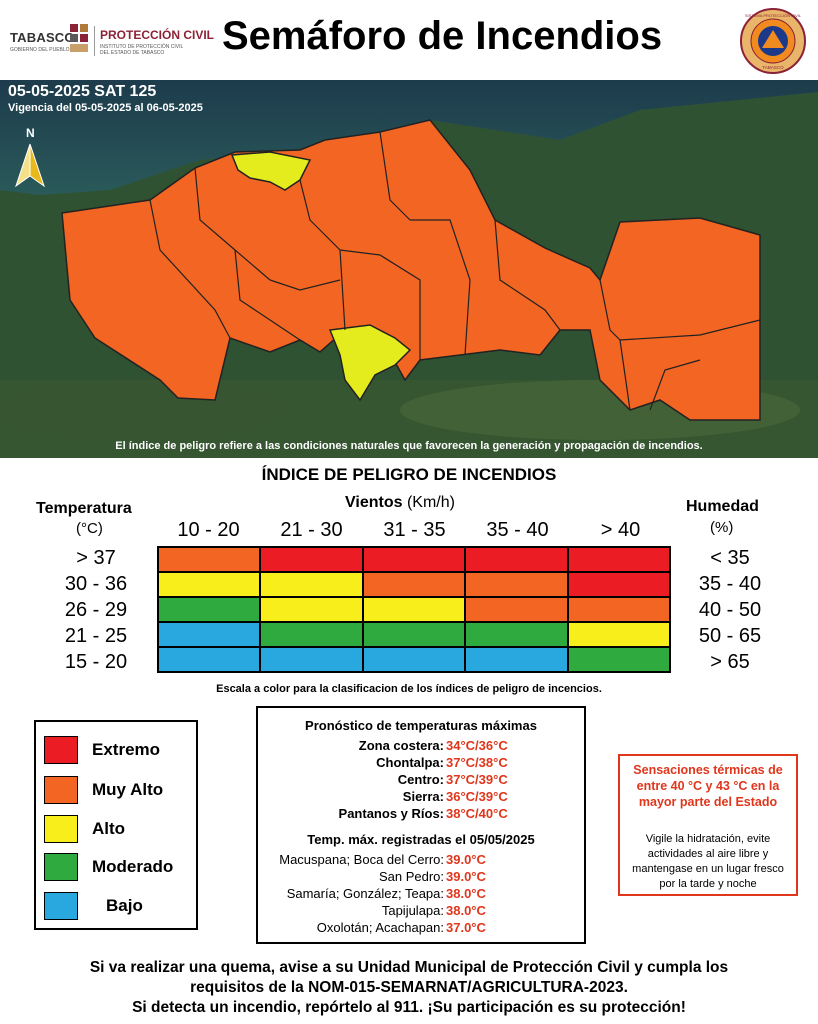 Image resolution: width=818 pixels, height=1024 pixels. I want to click on risk-legend: Extremo Muy Alto Alto Moderado Bajo, so click(116, 825).